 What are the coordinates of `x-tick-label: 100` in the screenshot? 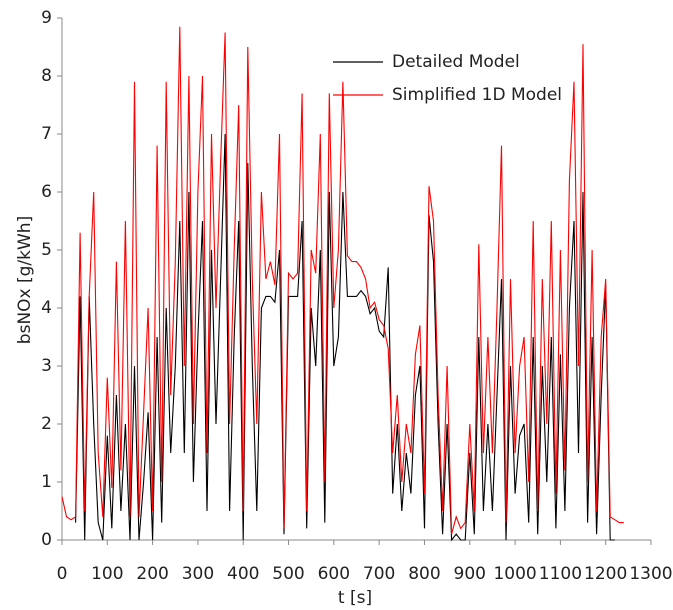 It's located at (107, 574).